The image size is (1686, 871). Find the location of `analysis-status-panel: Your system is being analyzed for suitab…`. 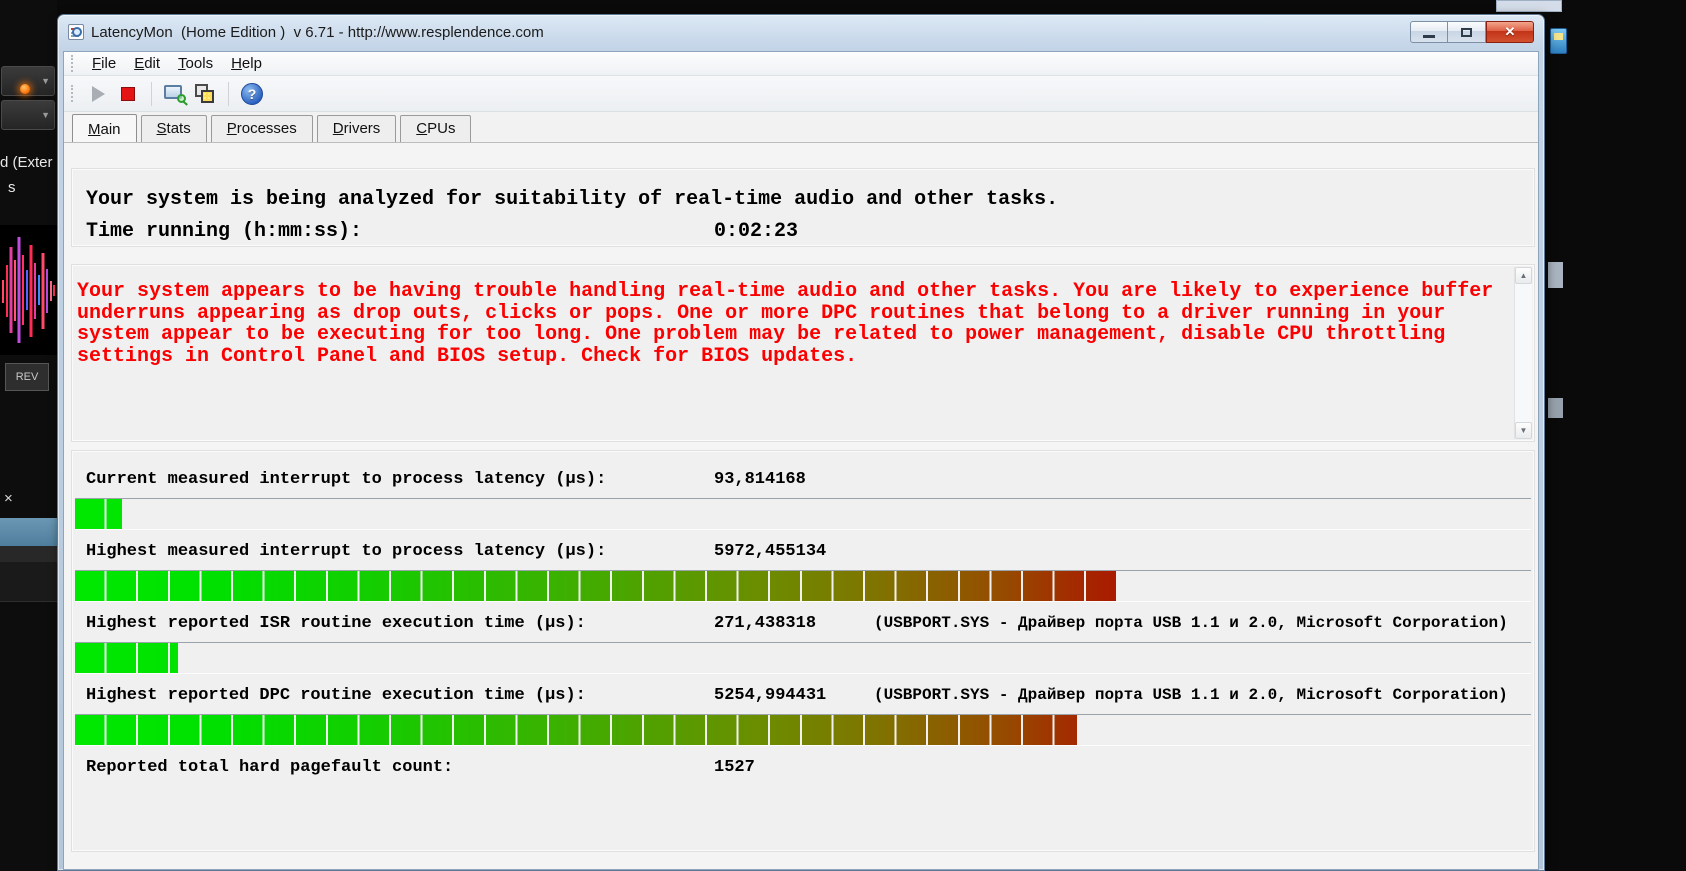

analysis-status-panel: Your system is being analyzed for suitab… is located at coordinates (803, 207).